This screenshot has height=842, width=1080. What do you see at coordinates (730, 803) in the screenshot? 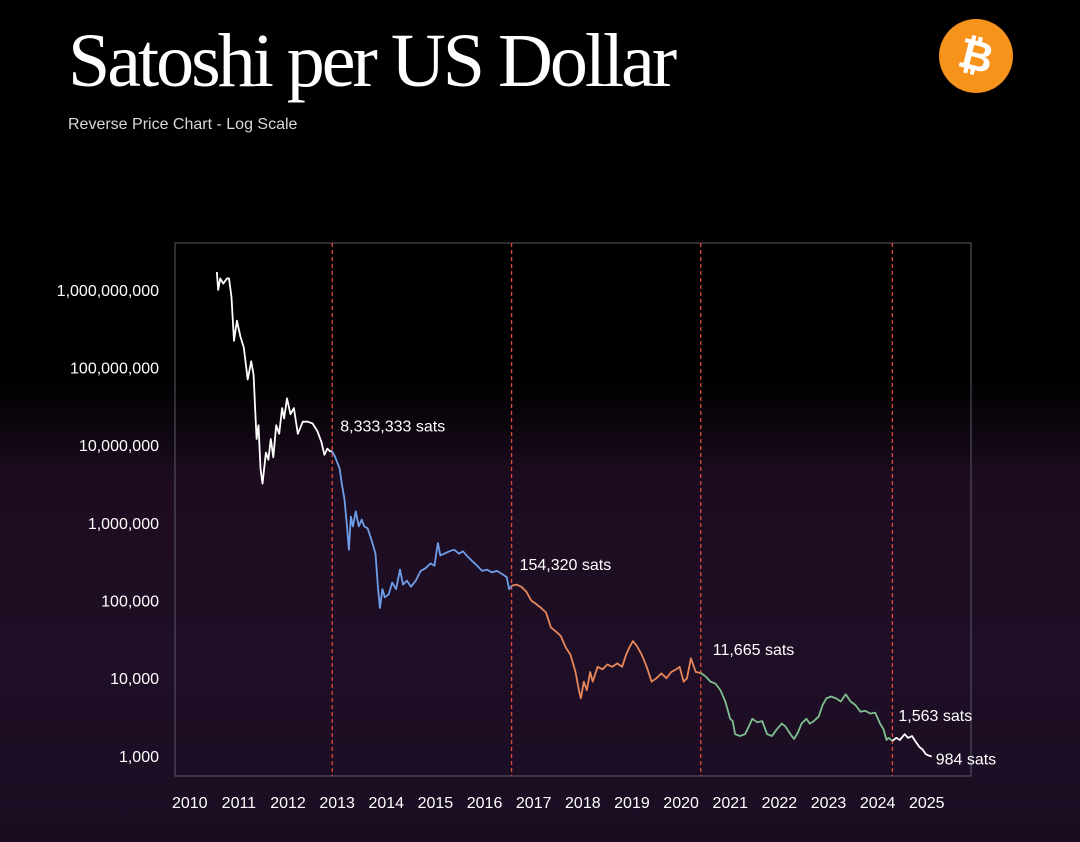
I see `x-tick-label: 2021` at bounding box center [730, 803].